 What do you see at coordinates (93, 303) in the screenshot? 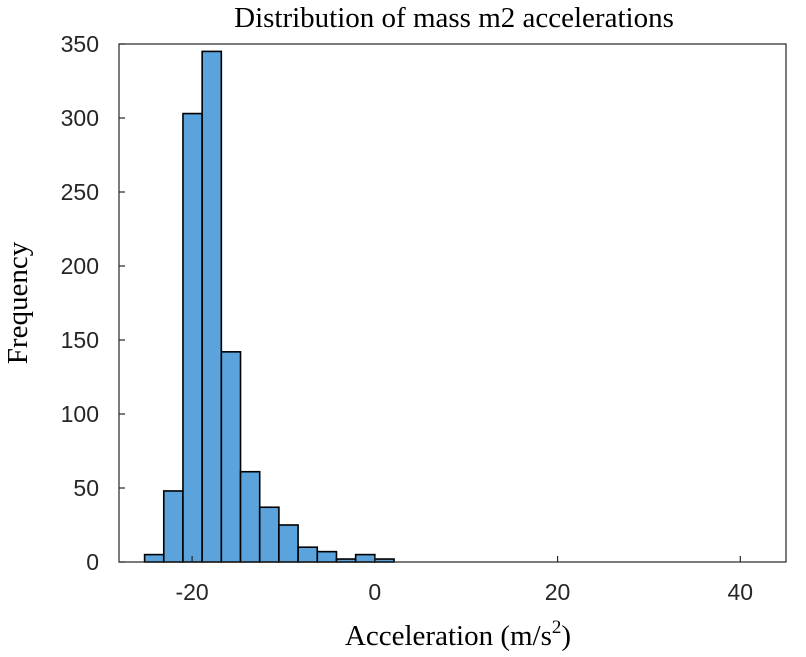
I see `y-ticks: 0 50 100 150 200 250 300 350` at bounding box center [93, 303].